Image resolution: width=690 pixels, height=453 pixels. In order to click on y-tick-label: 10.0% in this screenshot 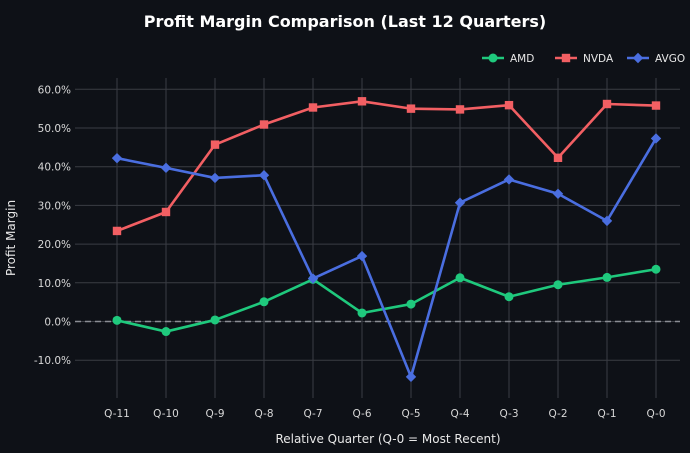, I will do `click(54, 284)`.